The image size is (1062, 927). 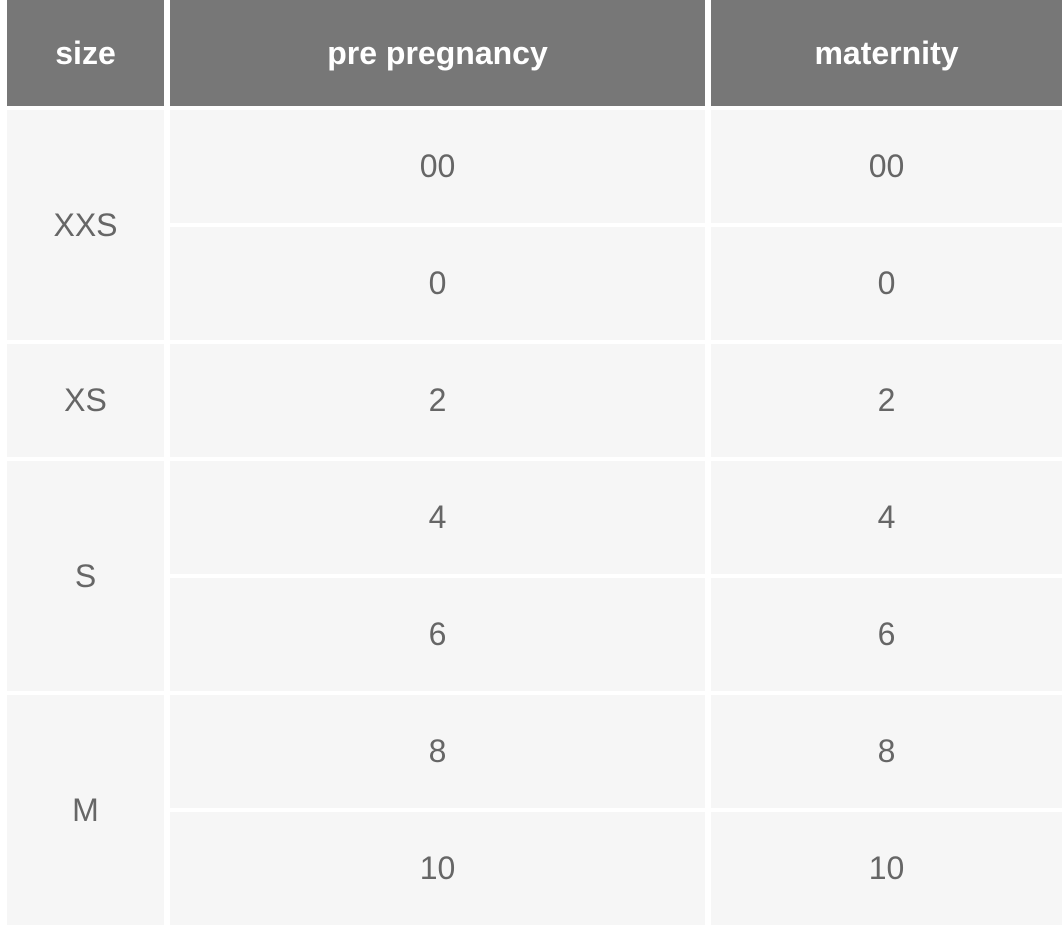 I want to click on size-cell: S, so click(x=85, y=576).